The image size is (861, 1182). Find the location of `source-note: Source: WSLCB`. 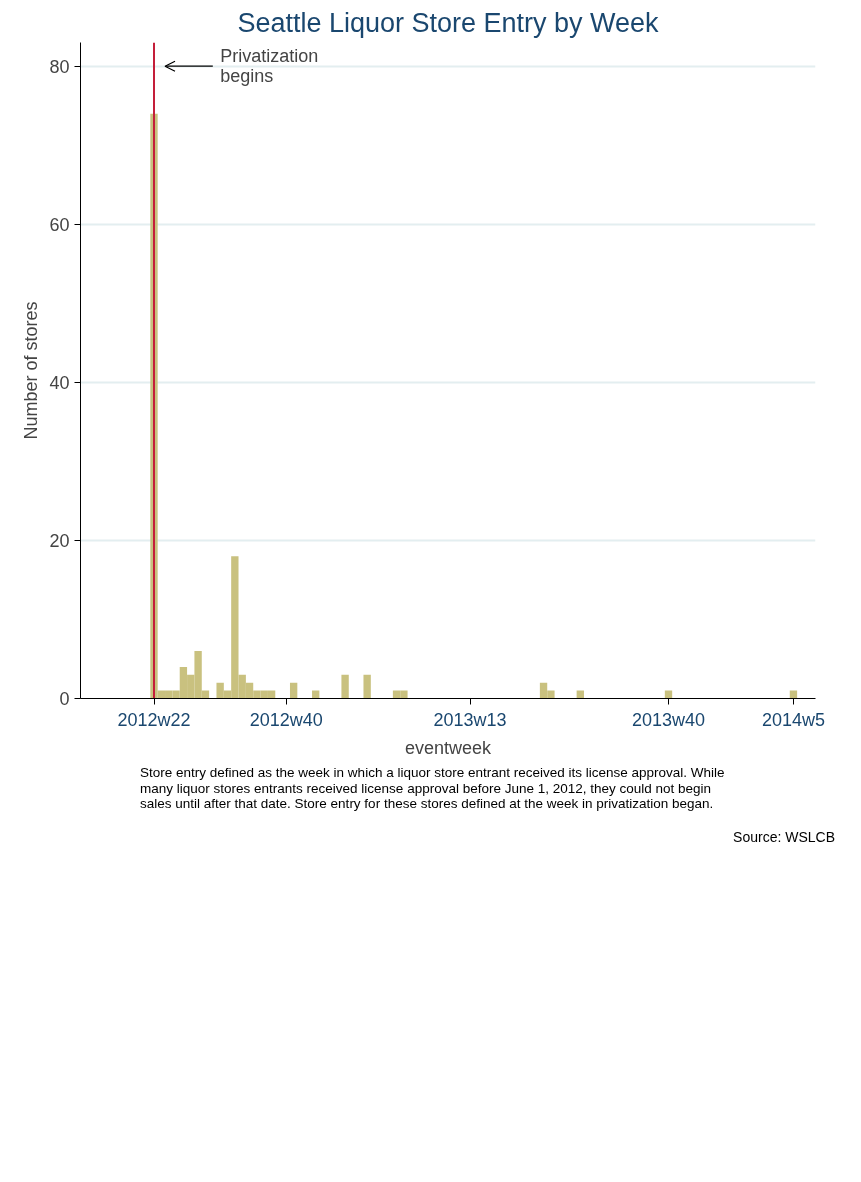

source-note: Source: WSLCB is located at coordinates (784, 837).